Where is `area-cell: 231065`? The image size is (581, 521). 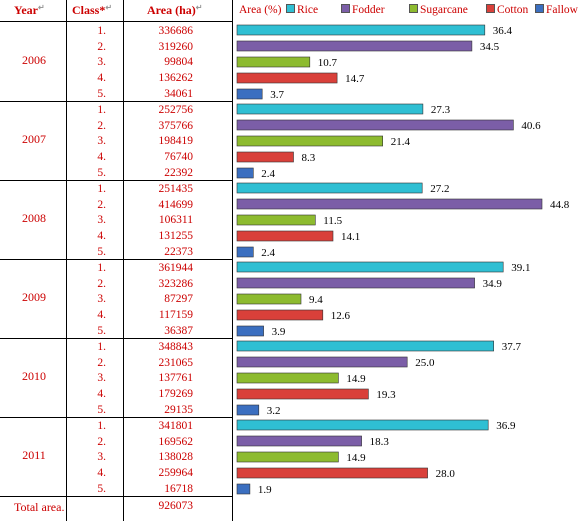 area-cell: 231065 is located at coordinates (176, 362).